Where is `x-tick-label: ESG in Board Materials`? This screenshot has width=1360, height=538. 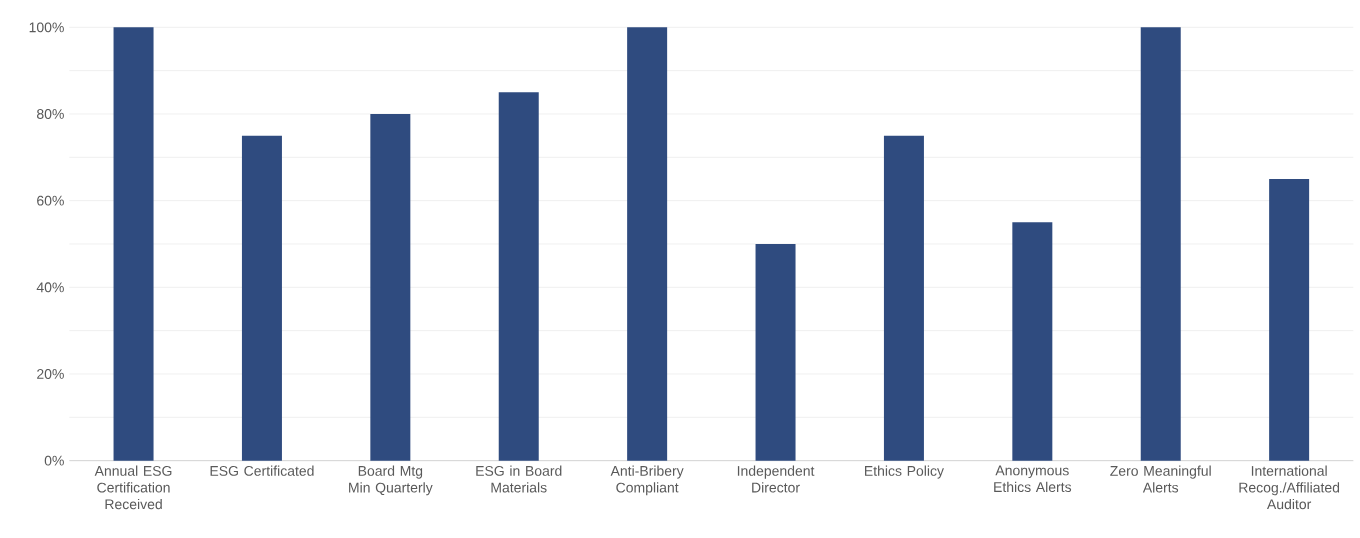 x-tick-label: ESG in Board Materials is located at coordinates (519, 479).